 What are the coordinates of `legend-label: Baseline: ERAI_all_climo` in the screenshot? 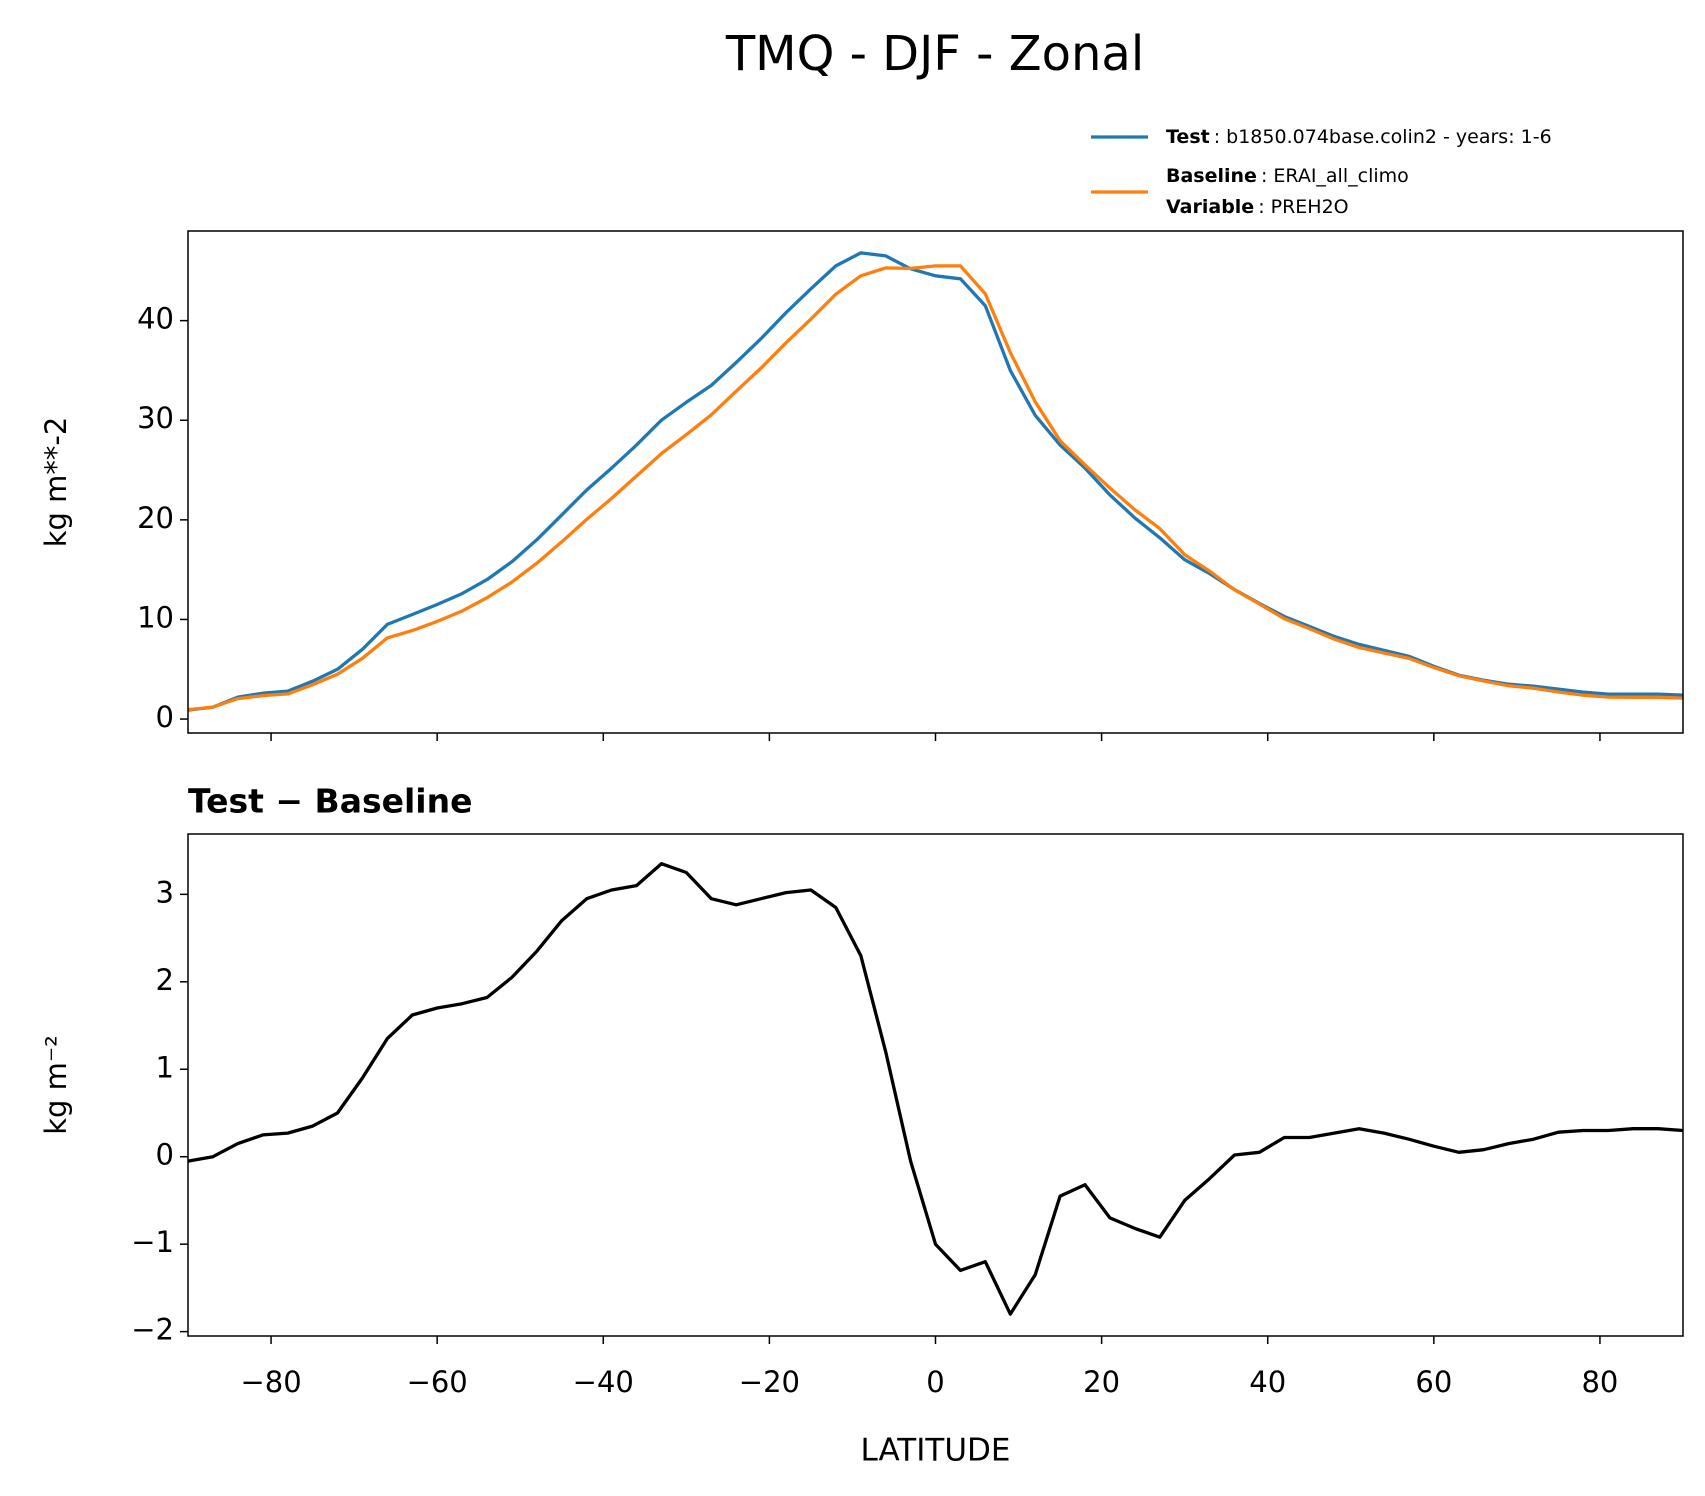 It's located at (1287, 176).